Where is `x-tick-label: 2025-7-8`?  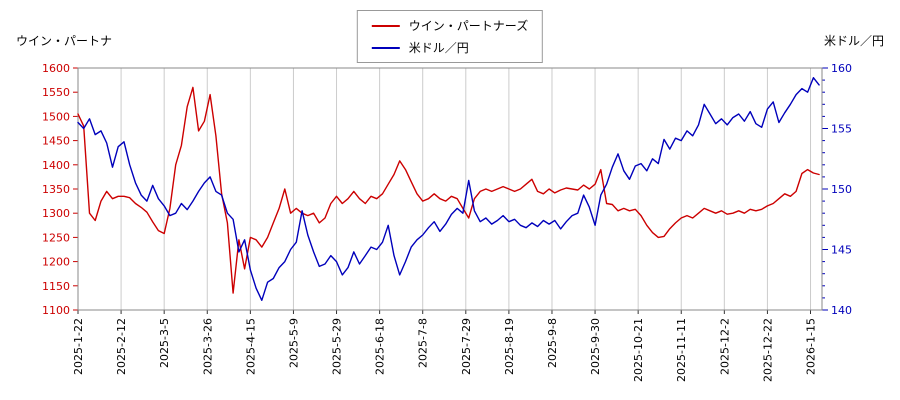
x-tick-label: 2025-7-8 is located at coordinates (423, 343).